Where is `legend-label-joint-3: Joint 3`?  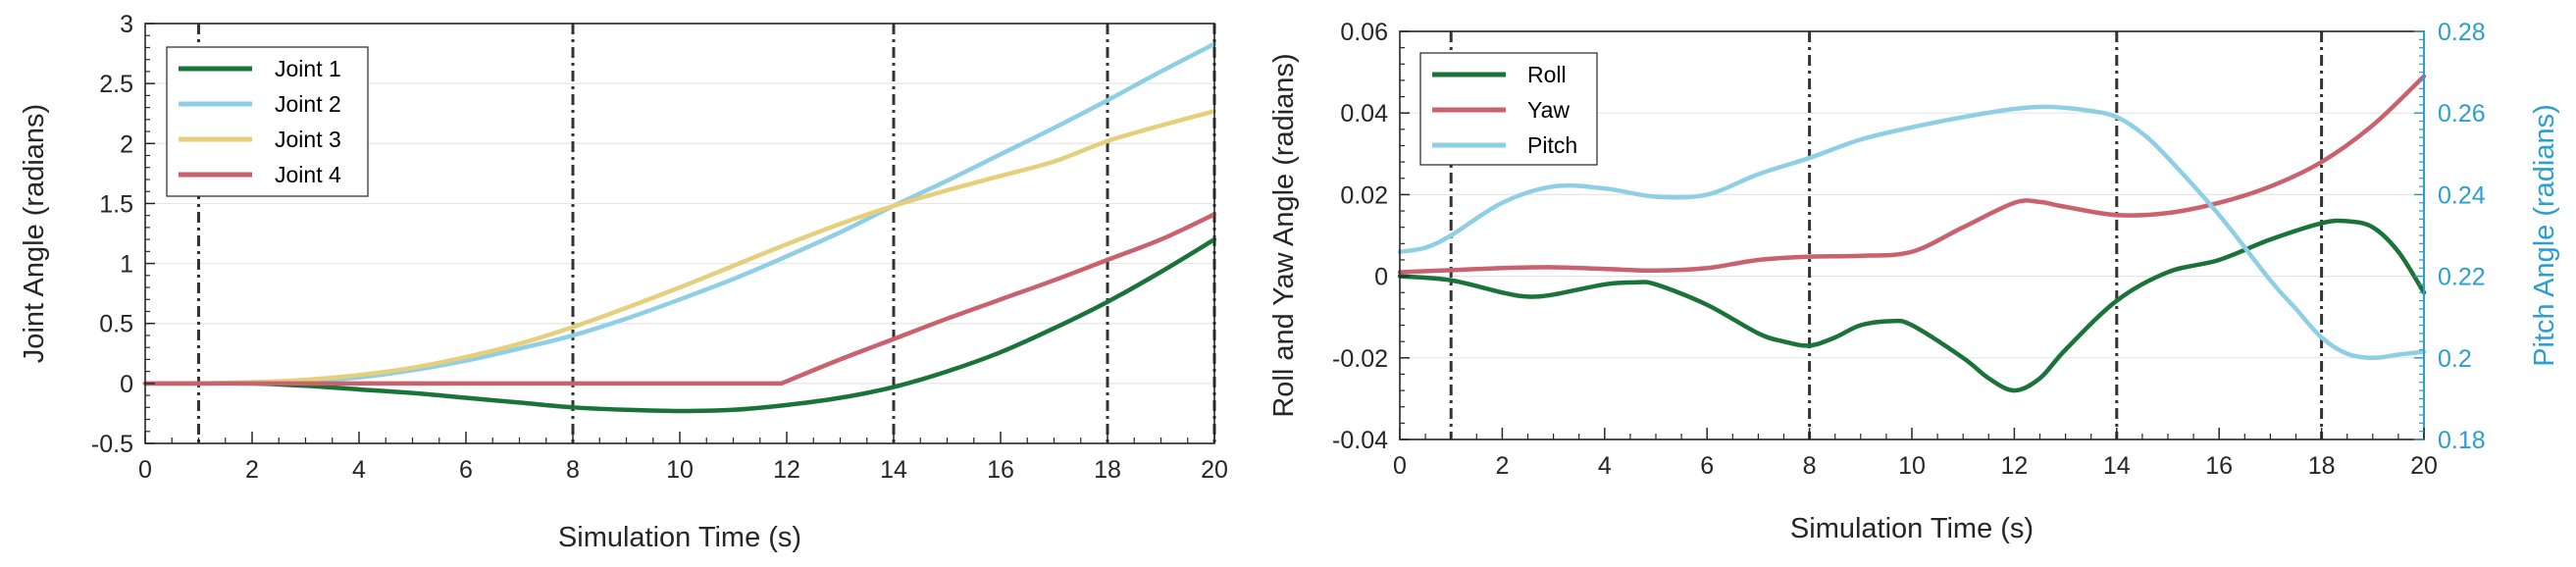 legend-label-joint-3: Joint 3 is located at coordinates (308, 140).